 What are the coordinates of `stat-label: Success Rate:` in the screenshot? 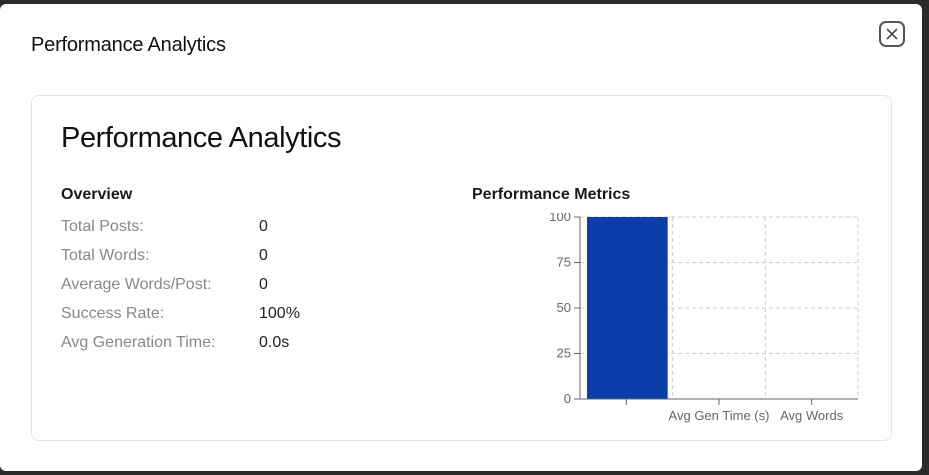 It's located at (113, 313).